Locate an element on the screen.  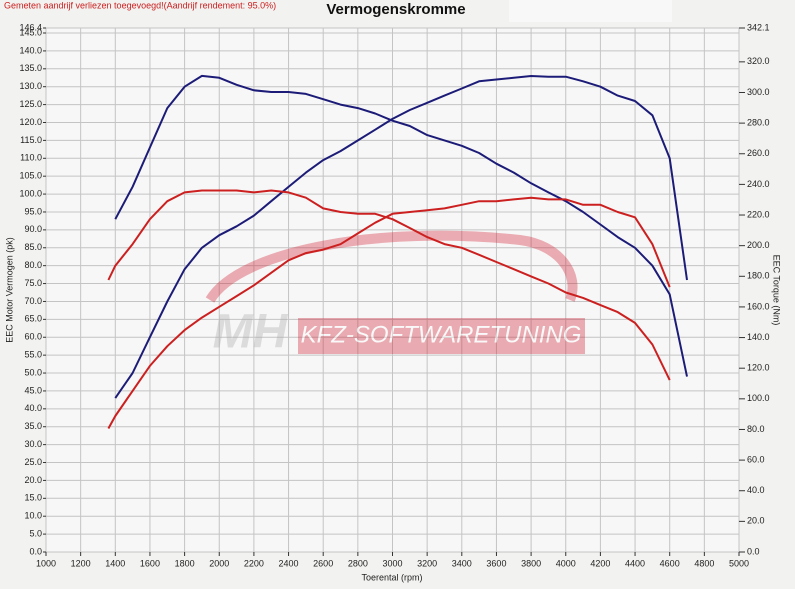
watermark-text: KFZ-SOFTWARETUNING is located at coordinates (441, 334).